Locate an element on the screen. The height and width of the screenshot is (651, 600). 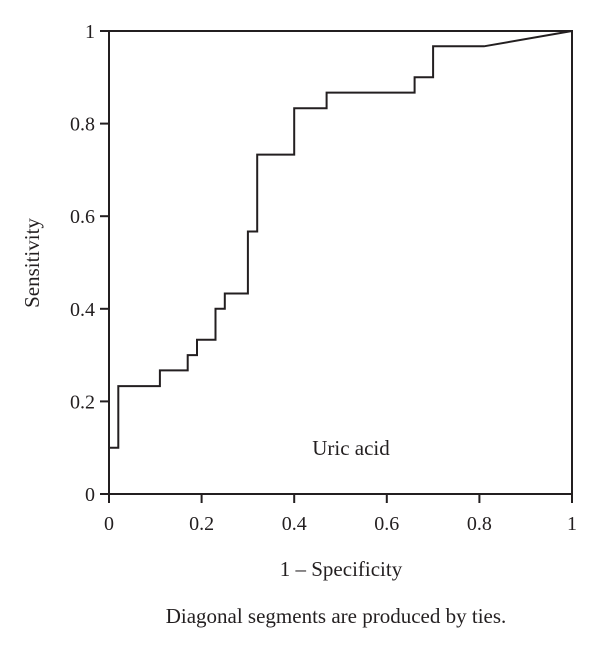
curve-annotation: Uric acid is located at coordinates (351, 448).